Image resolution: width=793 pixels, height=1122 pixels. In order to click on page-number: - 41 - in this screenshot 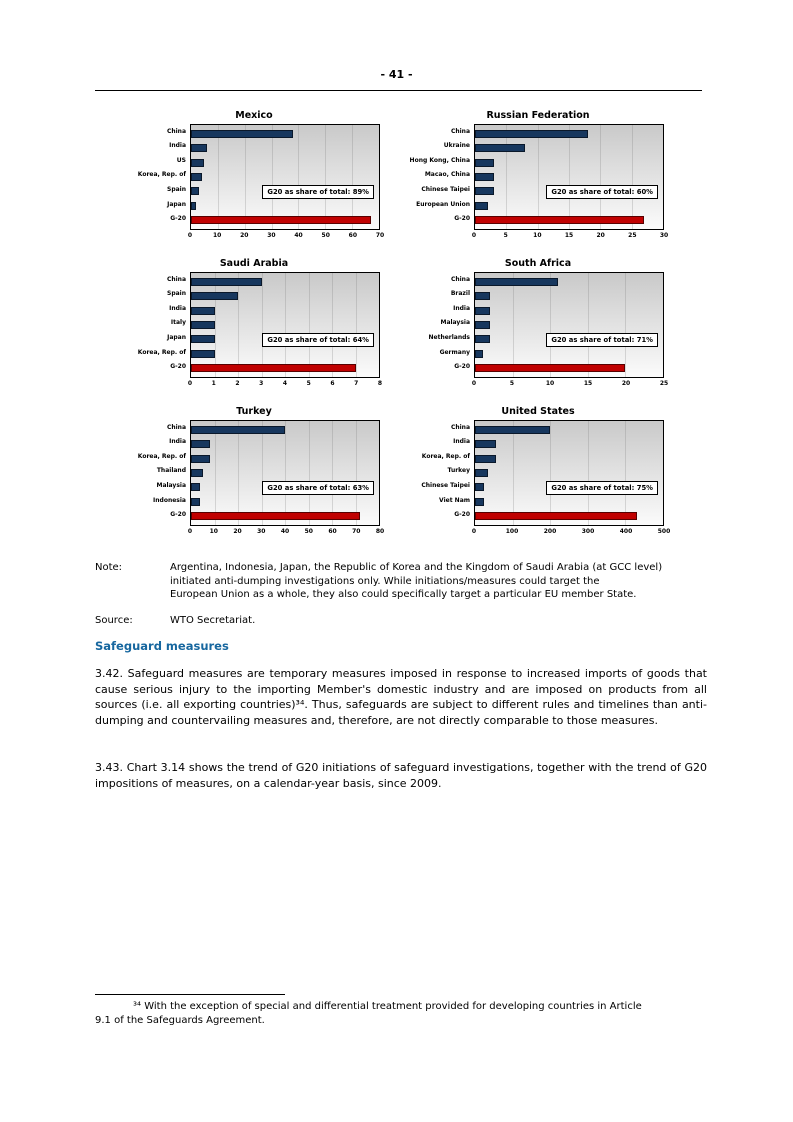, I will do `click(396, 74)`.